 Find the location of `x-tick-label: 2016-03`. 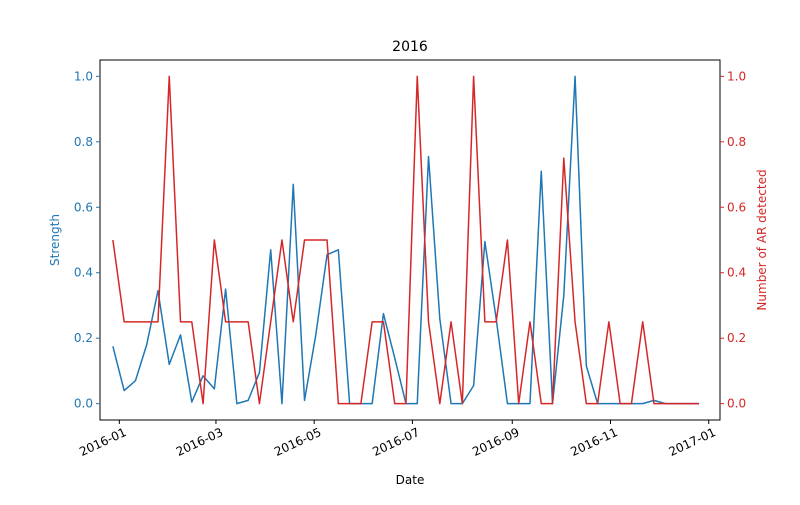

x-tick-label: 2016-03 is located at coordinates (199, 442).